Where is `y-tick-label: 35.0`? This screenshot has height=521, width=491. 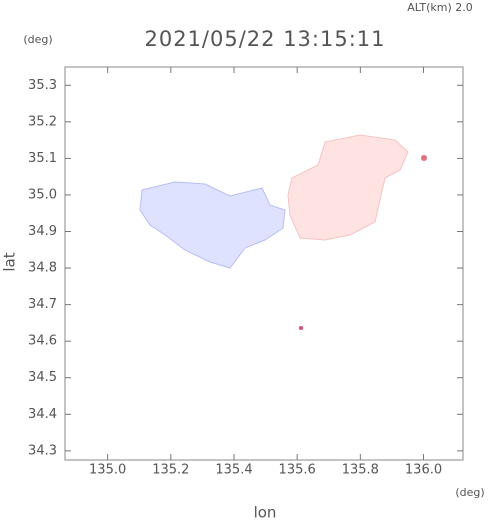 y-tick-label: 35.0 is located at coordinates (42, 194).